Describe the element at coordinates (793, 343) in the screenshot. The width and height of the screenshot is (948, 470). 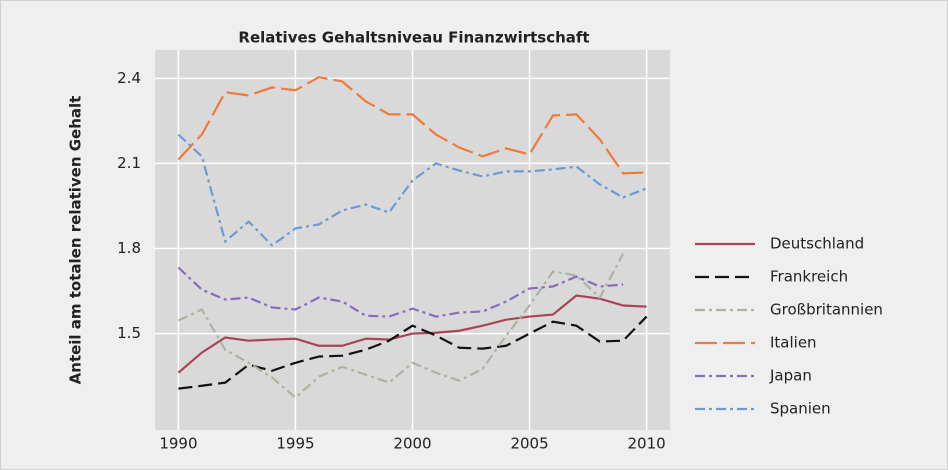
I see `legend-label: Italien` at that location.